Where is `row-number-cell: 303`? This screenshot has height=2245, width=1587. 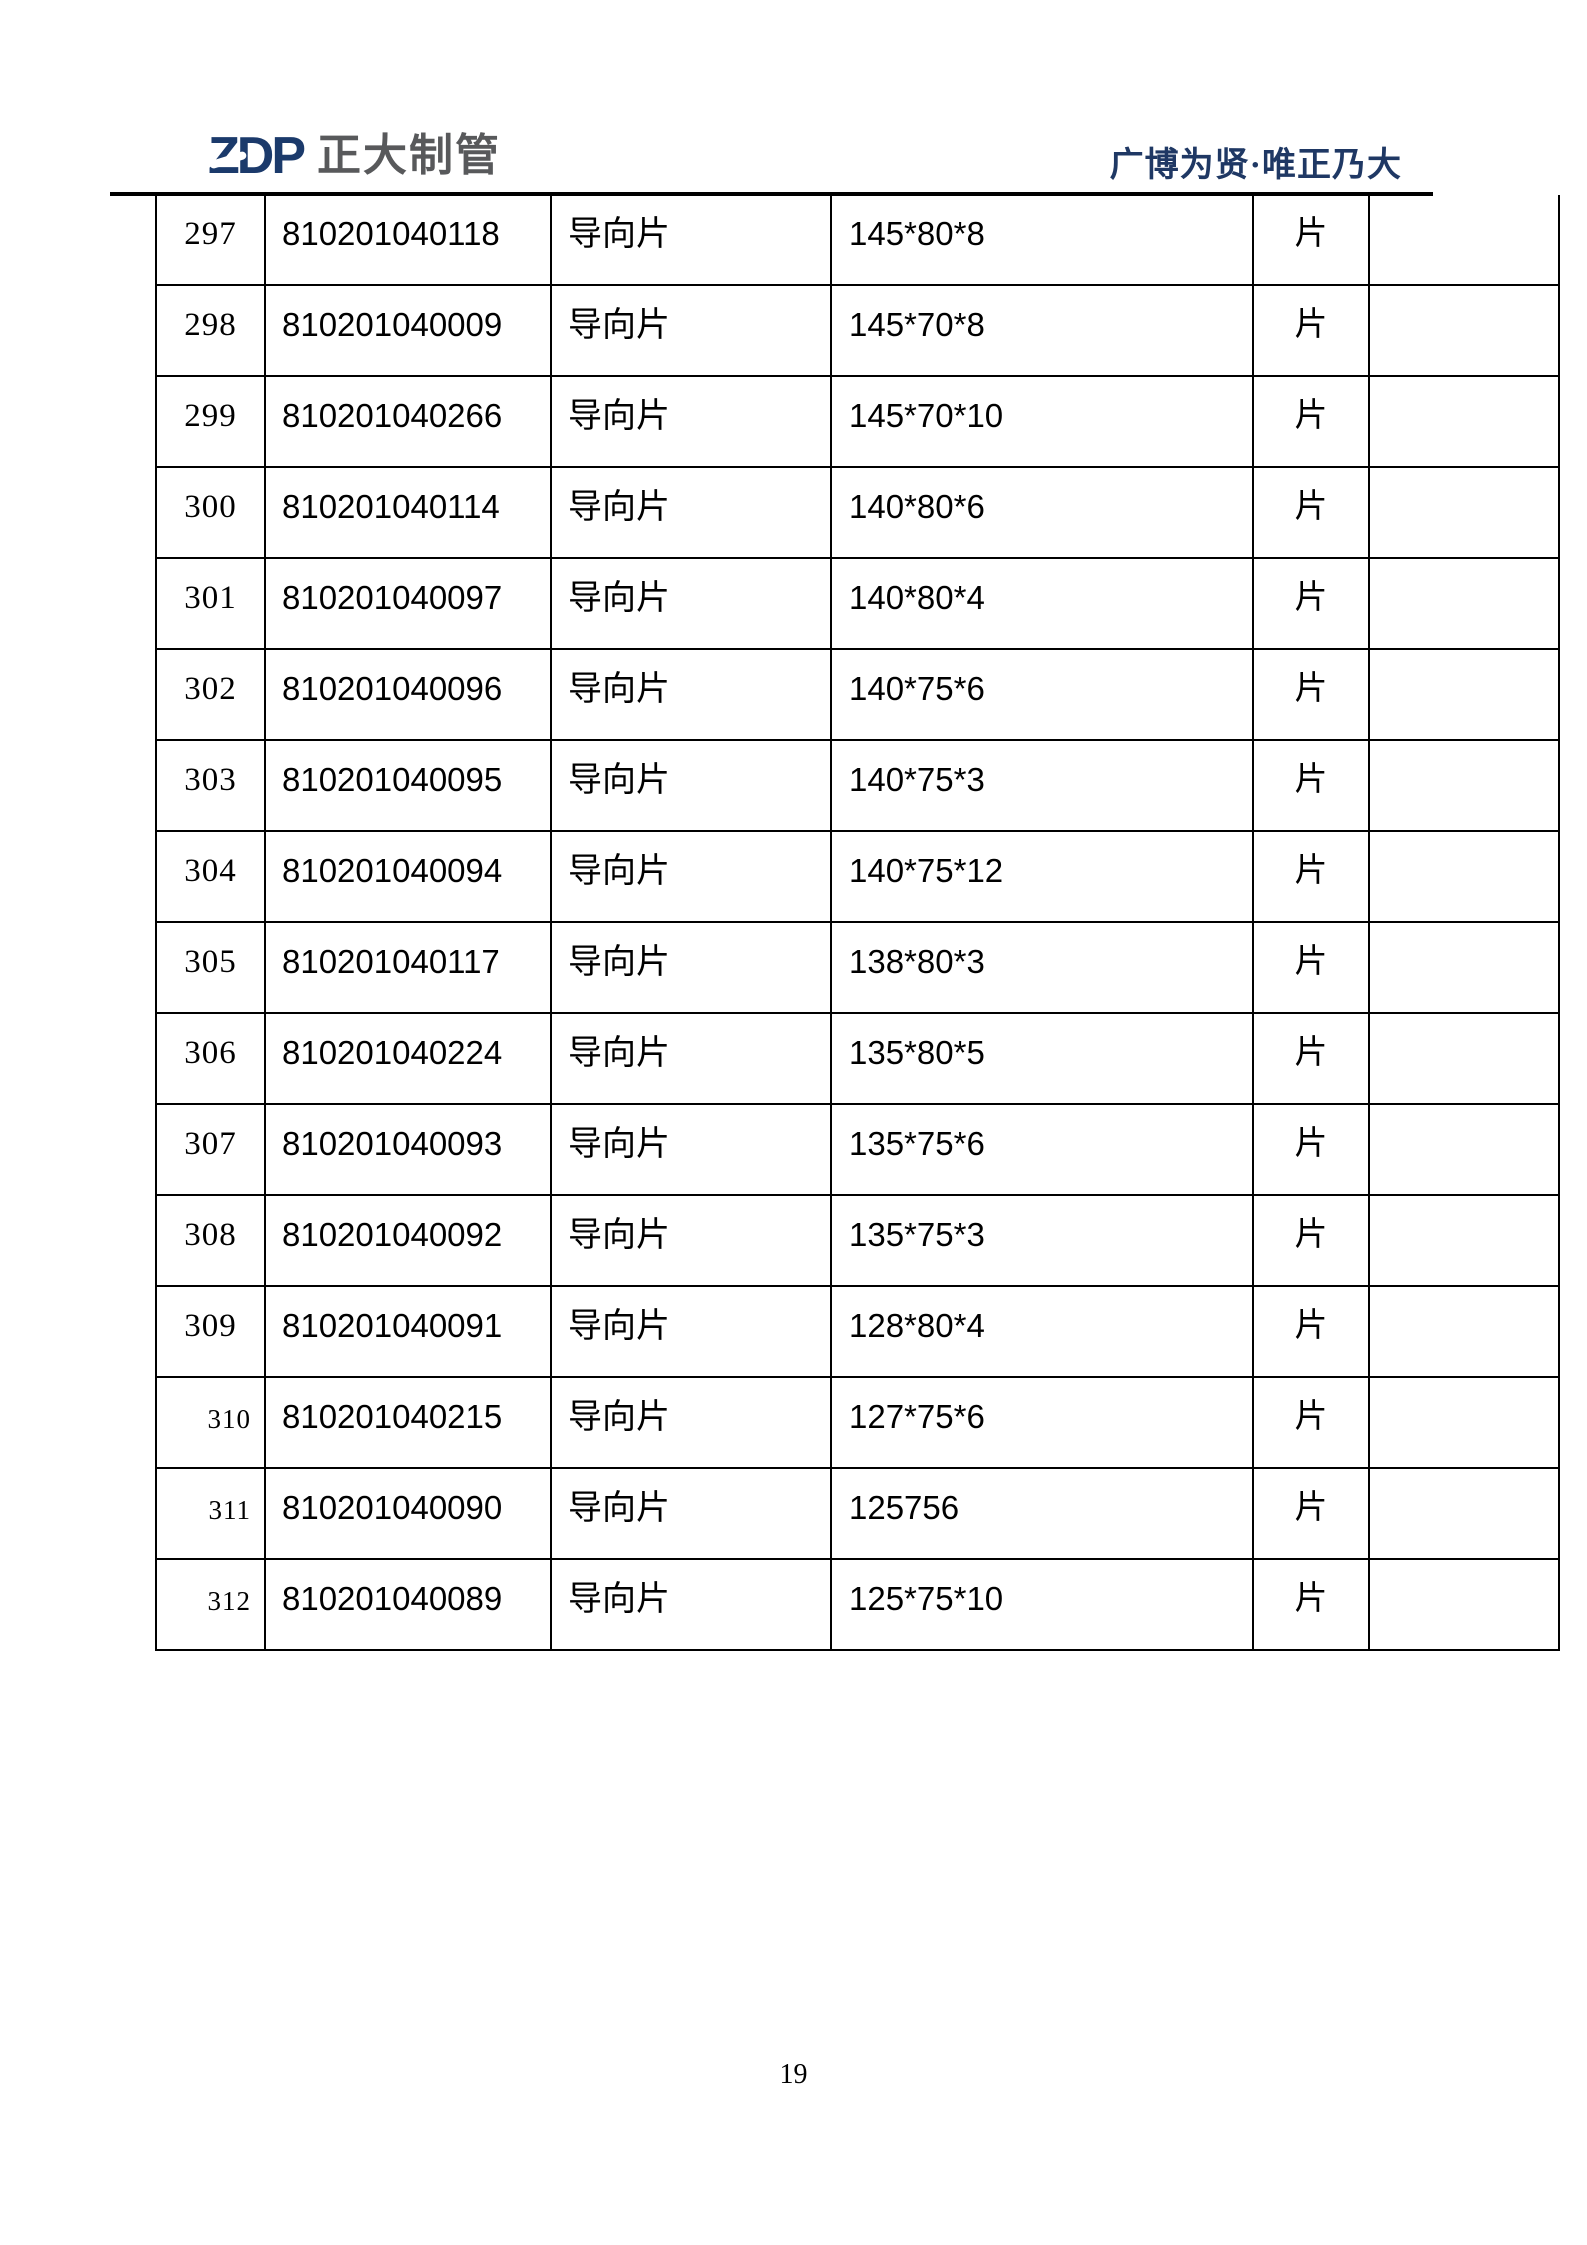
row-number-cell: 303 is located at coordinates (210, 786).